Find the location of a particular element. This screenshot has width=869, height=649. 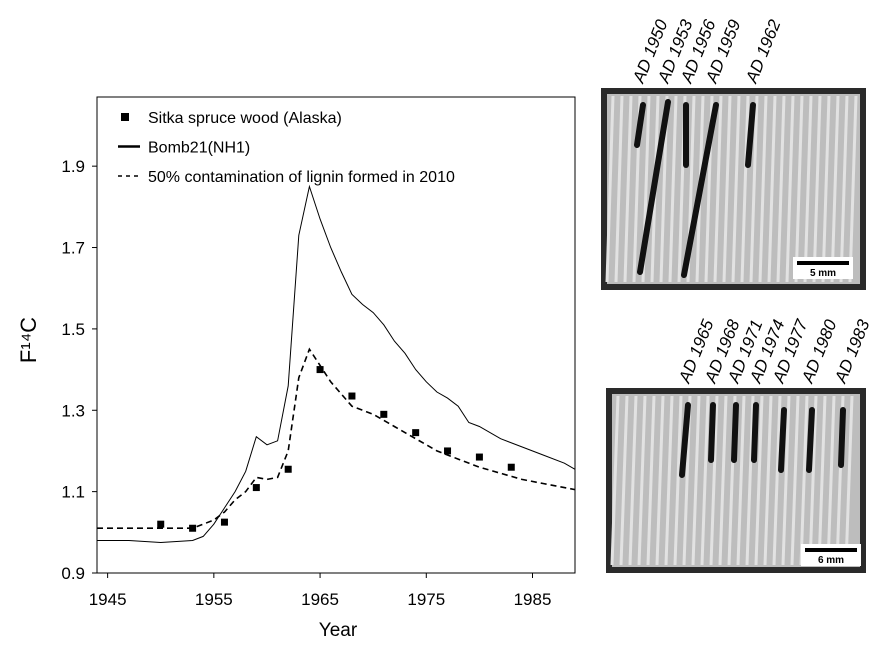

x-tick-label: 1945 is located at coordinates (108, 599).